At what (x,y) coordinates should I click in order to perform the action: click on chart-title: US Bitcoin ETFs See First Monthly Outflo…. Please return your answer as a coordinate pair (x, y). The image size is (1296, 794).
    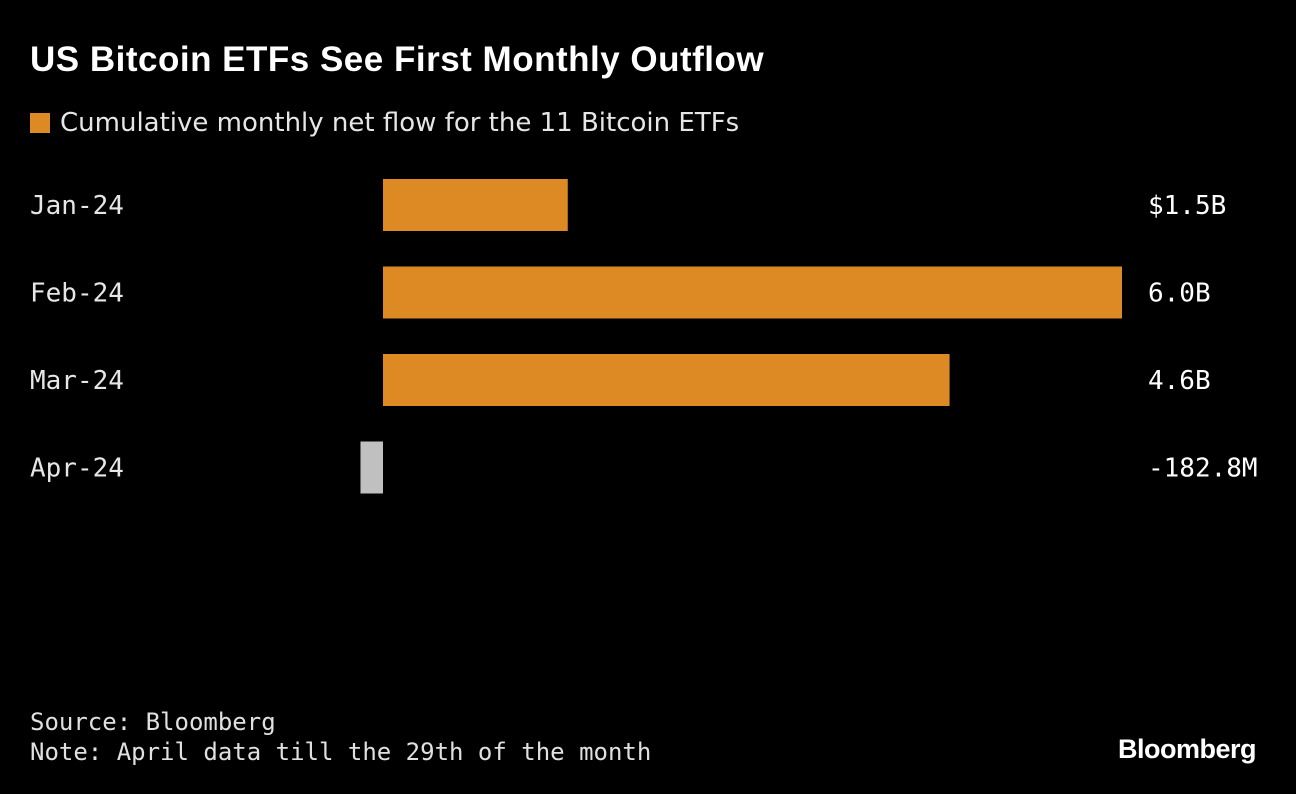
    Looking at the image, I should click on (397, 59).